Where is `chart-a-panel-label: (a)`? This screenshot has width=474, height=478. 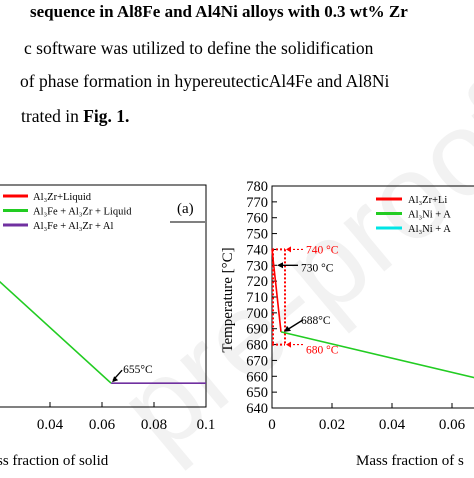
chart-a-panel-label: (a) is located at coordinates (185, 209).